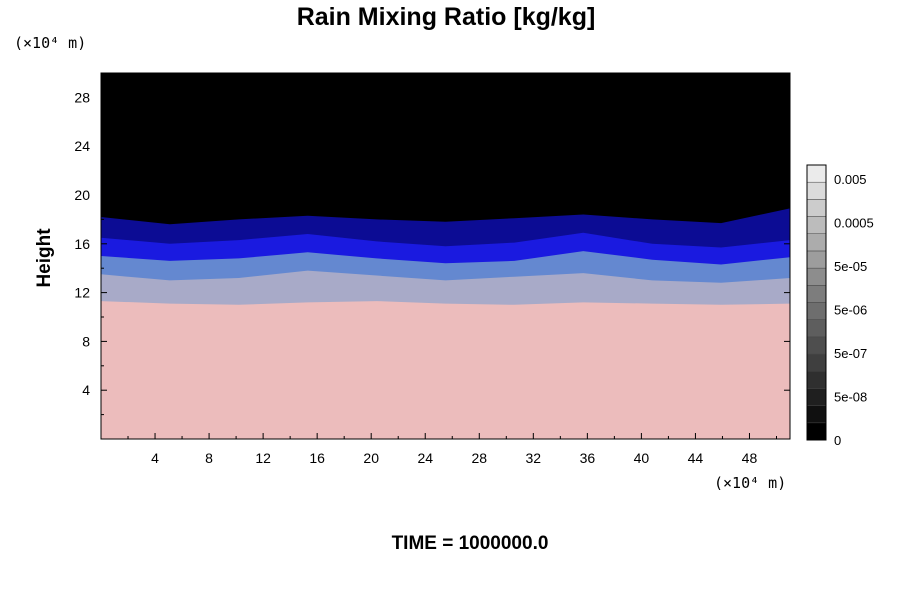 Image resolution: width=900 pixels, height=600 pixels. I want to click on x-tick-label: 20, so click(371, 458).